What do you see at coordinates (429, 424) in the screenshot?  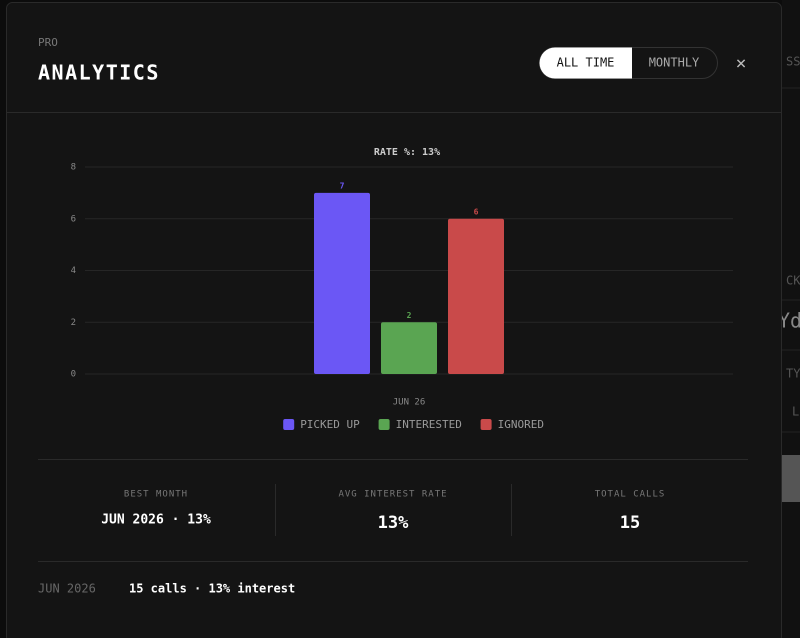 I see `legend-label: INTERESTED` at bounding box center [429, 424].